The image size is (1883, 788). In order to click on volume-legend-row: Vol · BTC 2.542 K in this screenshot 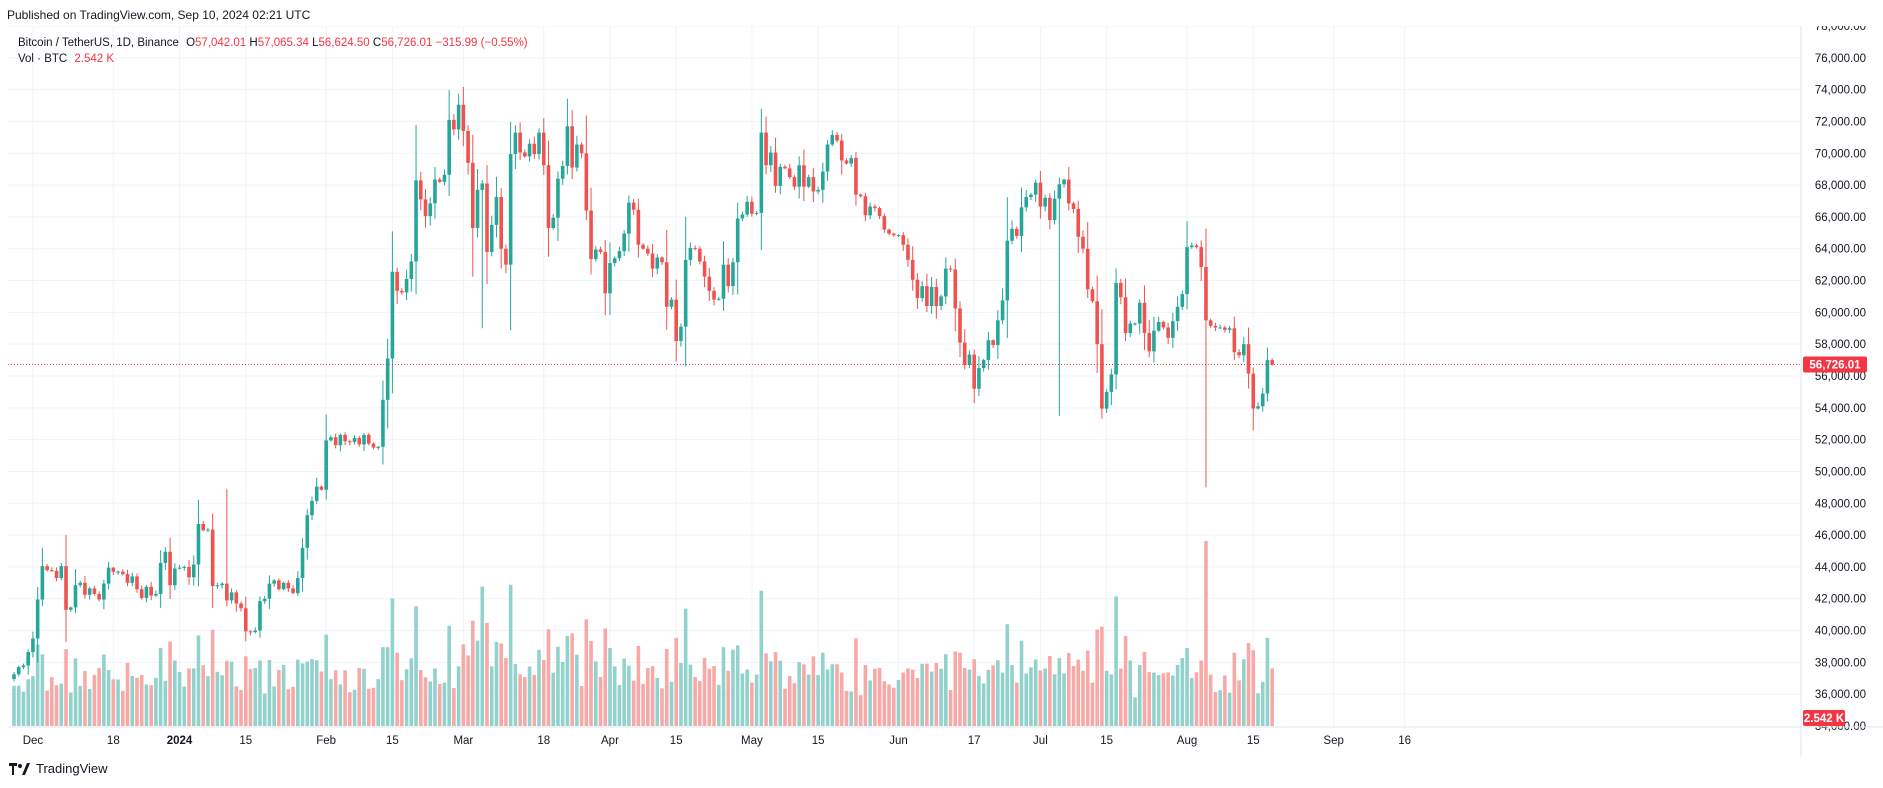, I will do `click(273, 59)`.